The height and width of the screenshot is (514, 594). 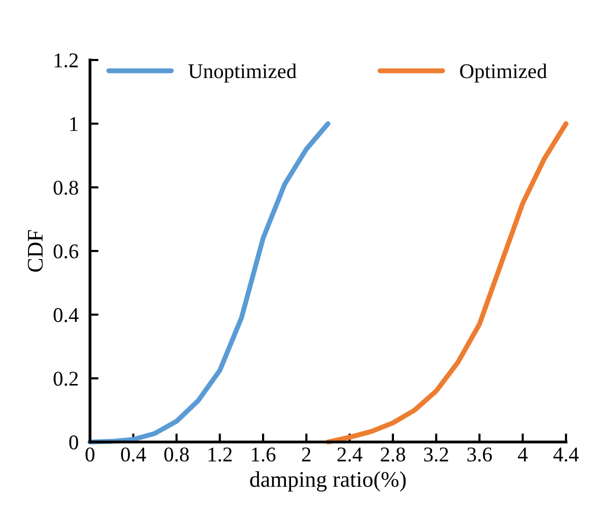 What do you see at coordinates (66, 315) in the screenshot?
I see `y-tick-label: 0.4` at bounding box center [66, 315].